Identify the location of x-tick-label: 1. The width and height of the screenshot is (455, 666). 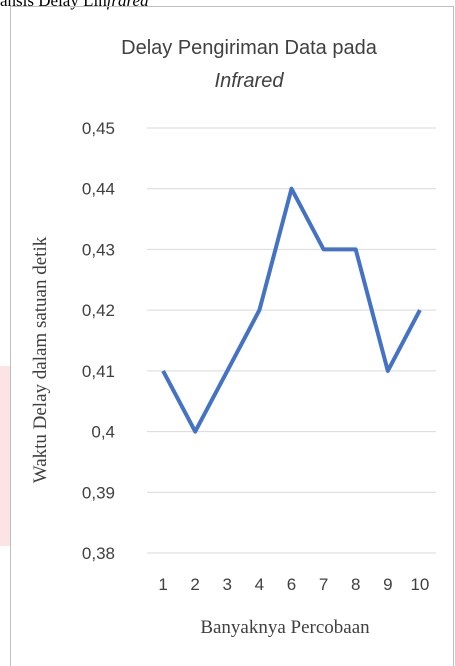
(162, 584).